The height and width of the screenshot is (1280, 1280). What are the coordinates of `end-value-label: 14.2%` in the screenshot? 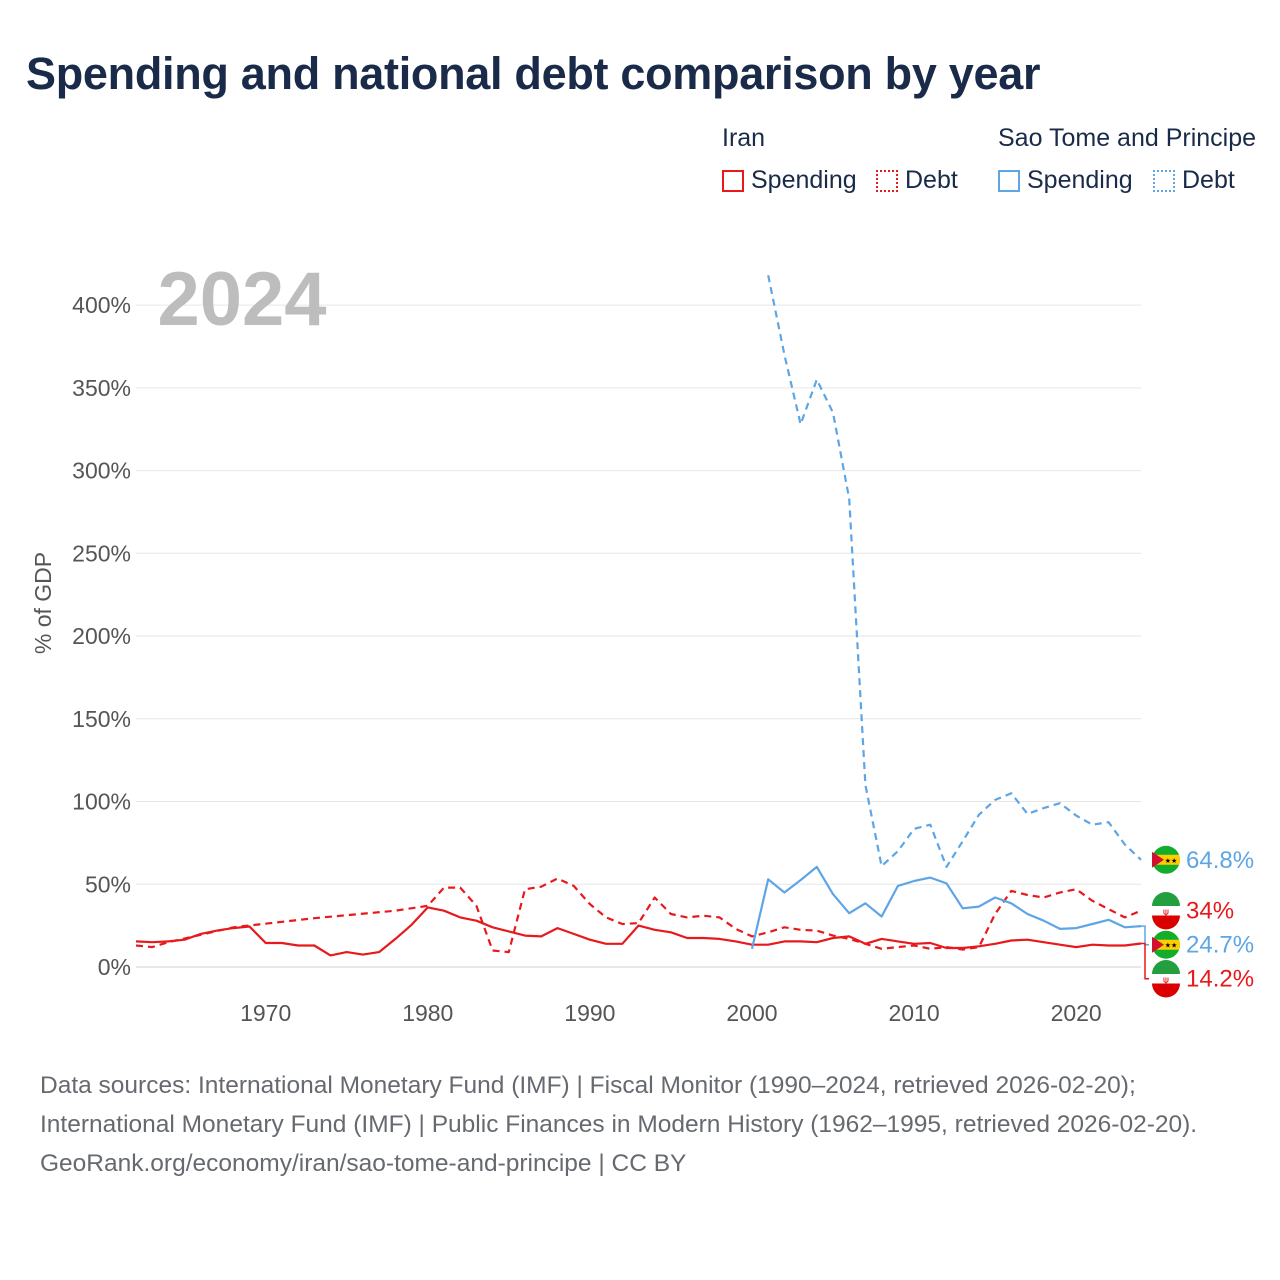 It's located at (1220, 979).